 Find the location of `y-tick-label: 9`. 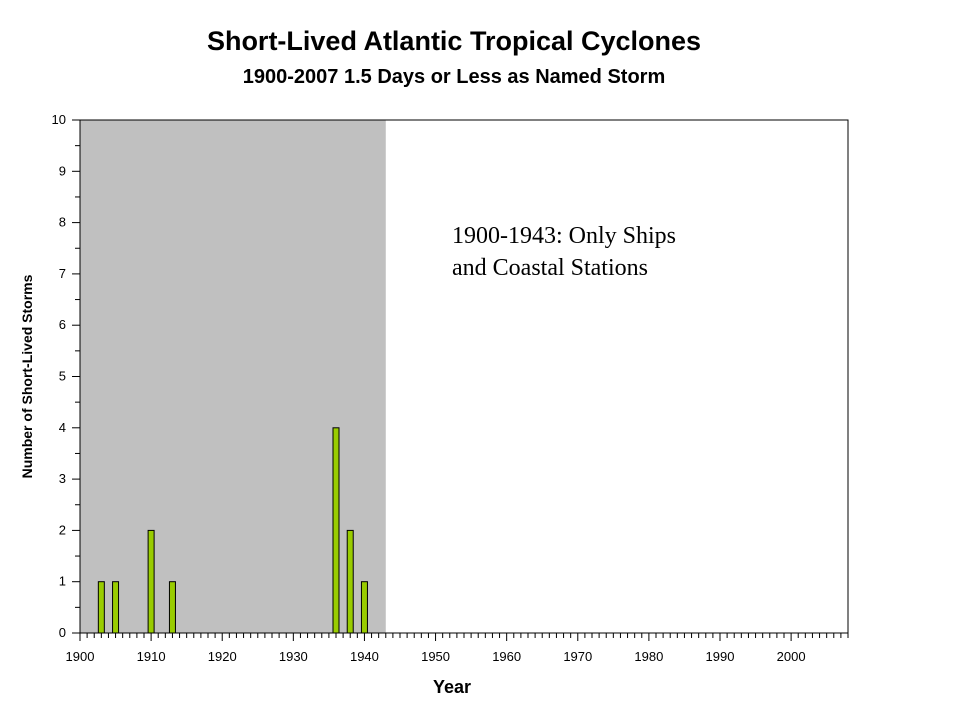

y-tick-label: 9 is located at coordinates (62, 170).